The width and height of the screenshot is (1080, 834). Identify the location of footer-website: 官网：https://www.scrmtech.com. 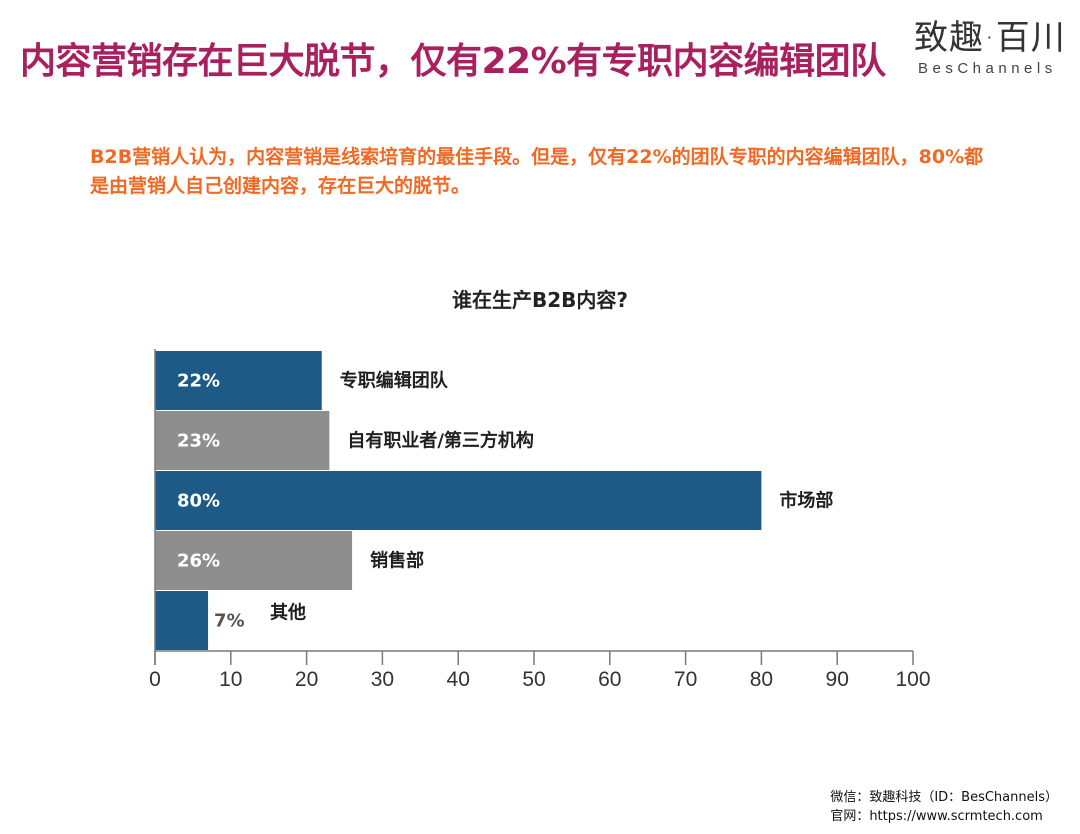
(936, 816).